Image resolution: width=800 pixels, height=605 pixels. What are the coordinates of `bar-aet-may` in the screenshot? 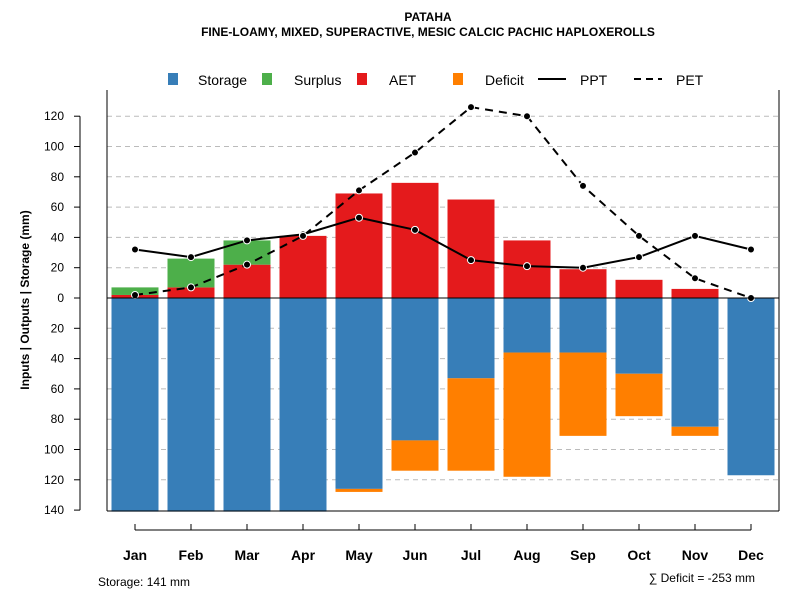 It's located at (359, 245).